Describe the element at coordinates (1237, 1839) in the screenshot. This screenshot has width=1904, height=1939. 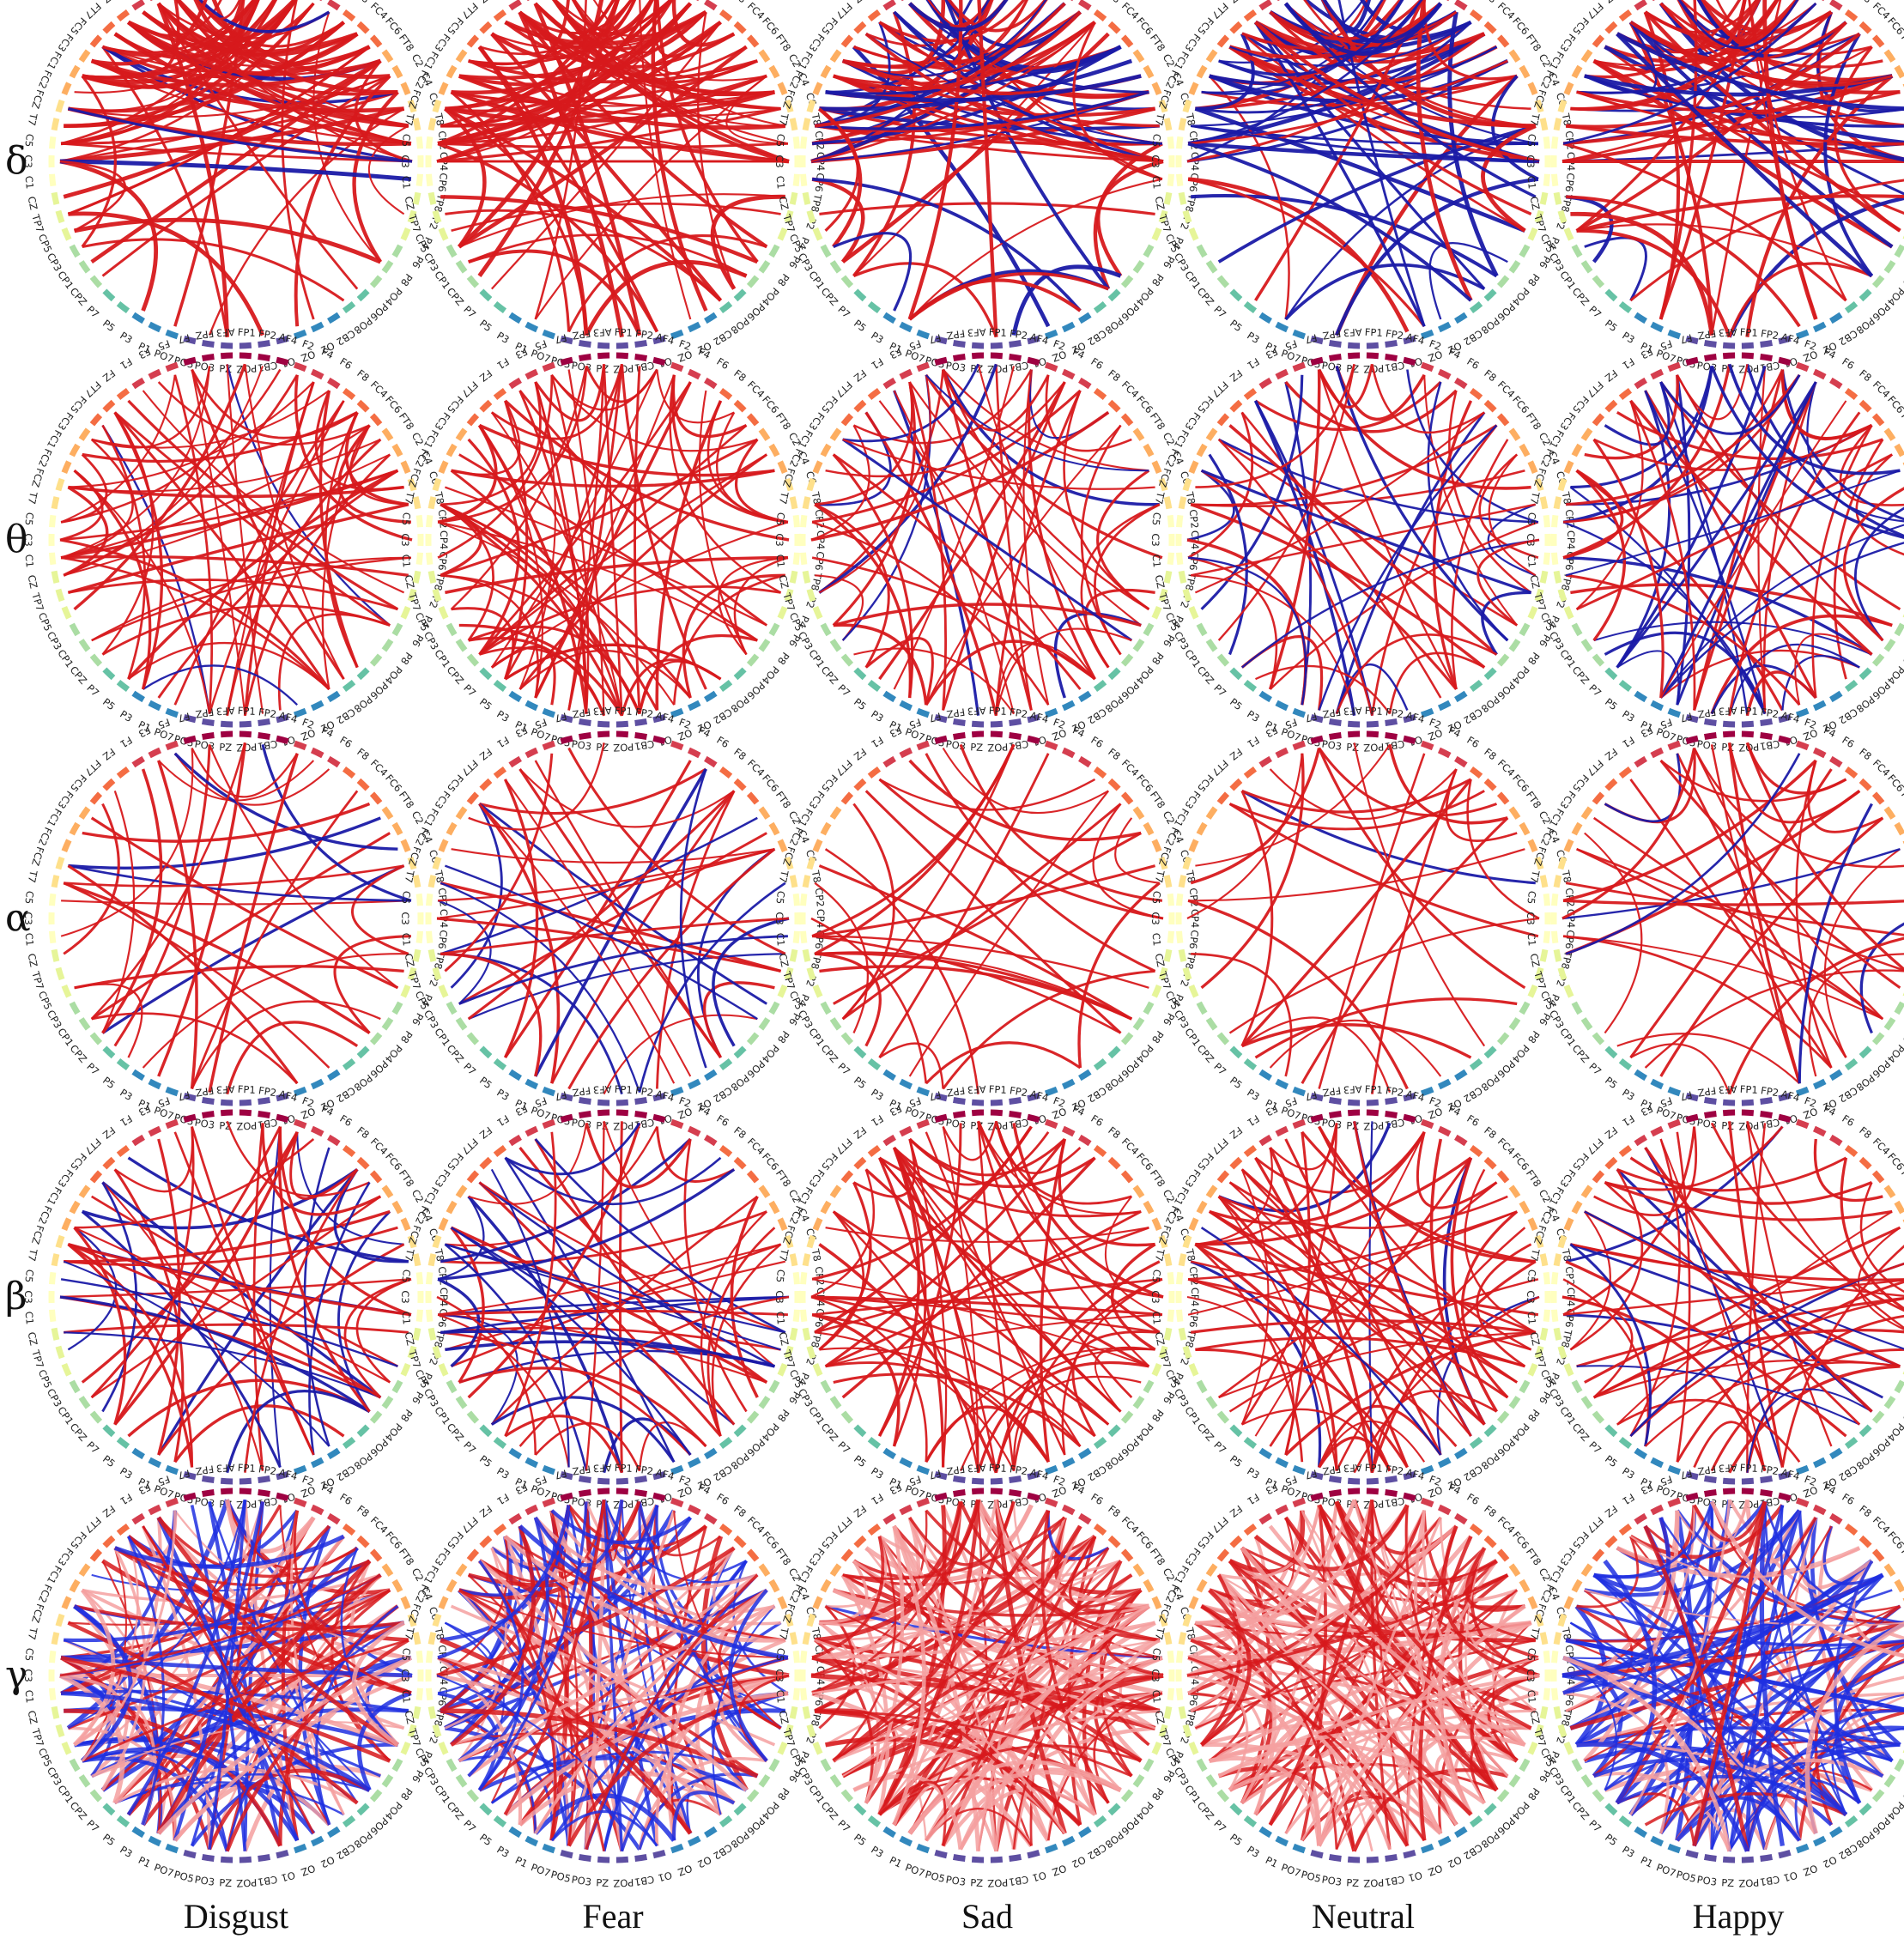
I see `electrode-label: P5` at that location.